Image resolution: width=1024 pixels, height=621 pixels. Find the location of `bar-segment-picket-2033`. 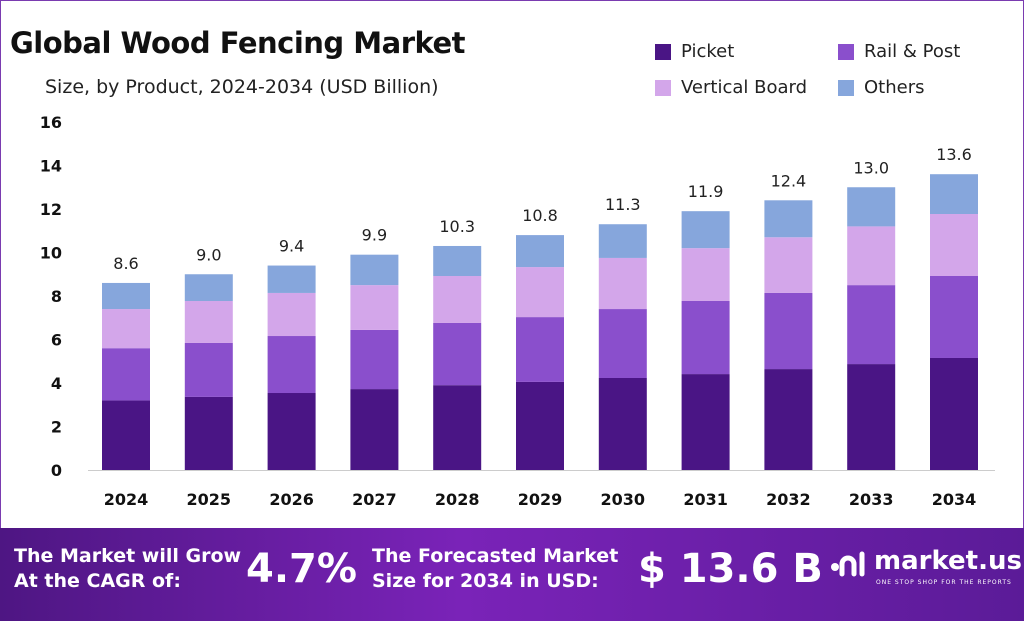

bar-segment-picket-2033 is located at coordinates (871, 417).